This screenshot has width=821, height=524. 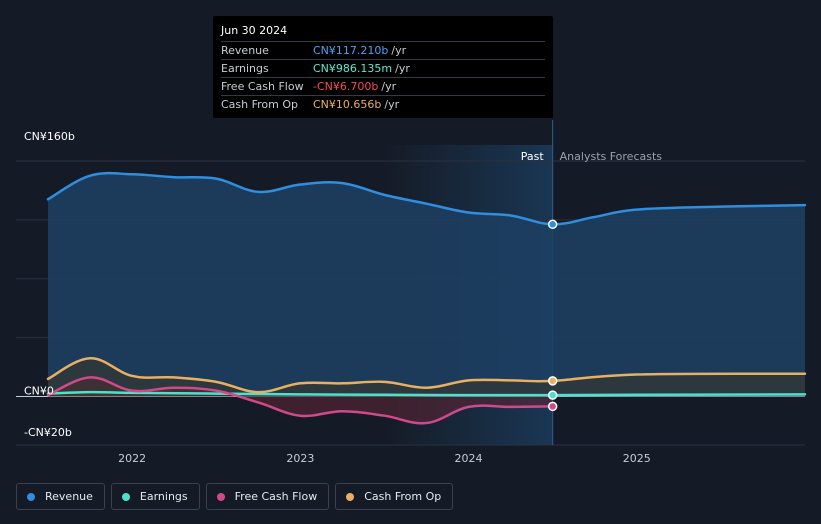 I want to click on legend-item-earnings: Earnings, so click(x=155, y=496).